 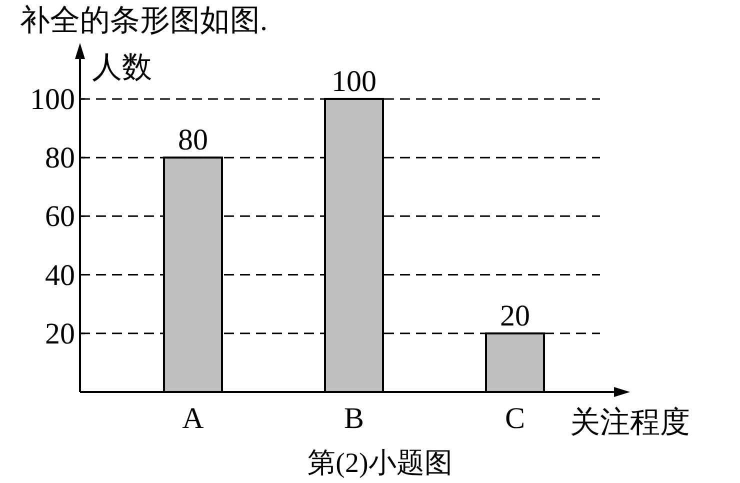 I want to click on ytick: 100, so click(x=52, y=99).